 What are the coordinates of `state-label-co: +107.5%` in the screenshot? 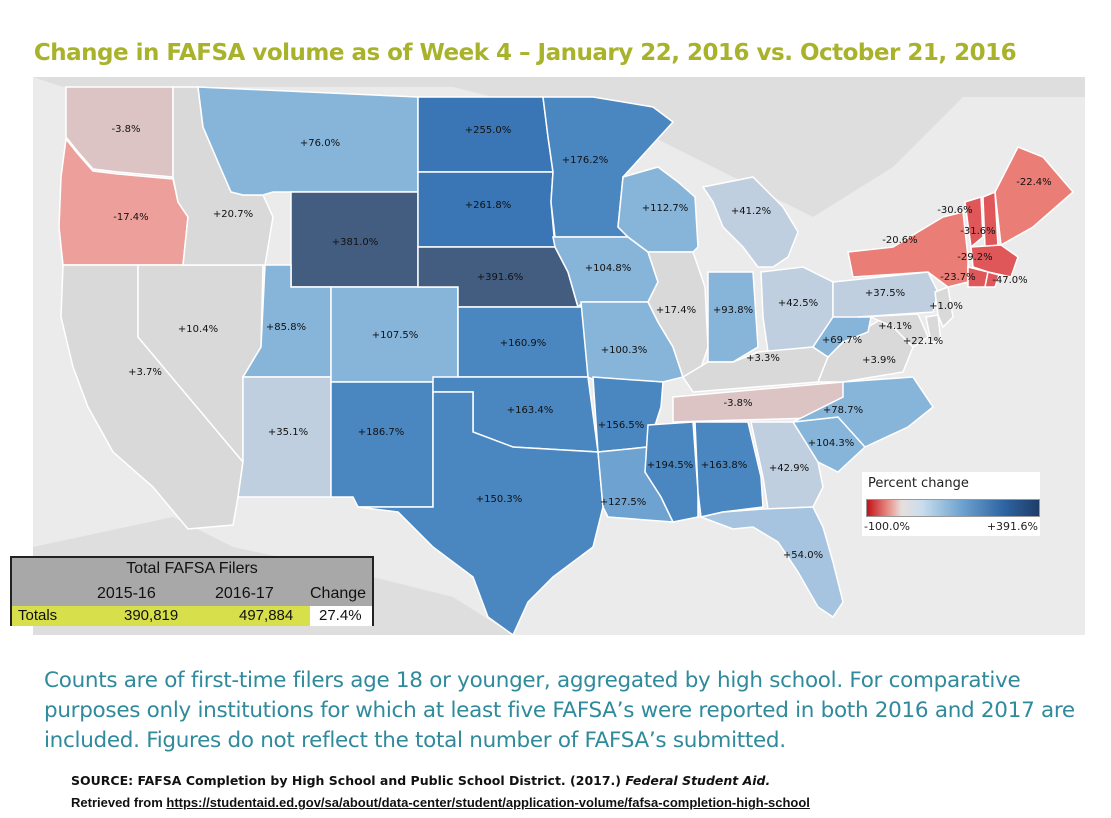 It's located at (395, 335).